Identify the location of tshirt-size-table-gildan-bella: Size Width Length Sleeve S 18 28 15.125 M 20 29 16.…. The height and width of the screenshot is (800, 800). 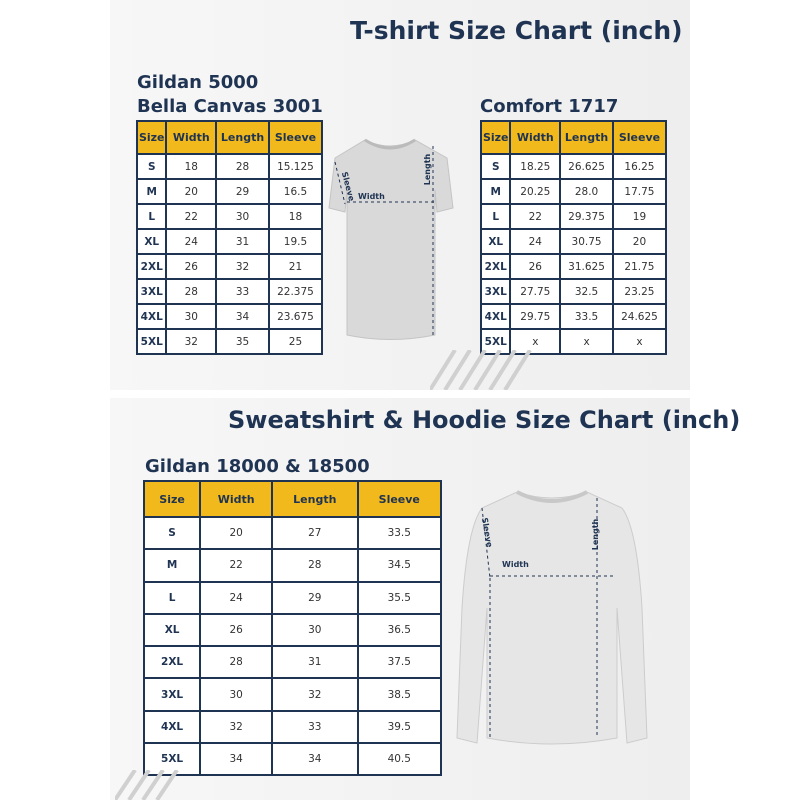
(229, 237).